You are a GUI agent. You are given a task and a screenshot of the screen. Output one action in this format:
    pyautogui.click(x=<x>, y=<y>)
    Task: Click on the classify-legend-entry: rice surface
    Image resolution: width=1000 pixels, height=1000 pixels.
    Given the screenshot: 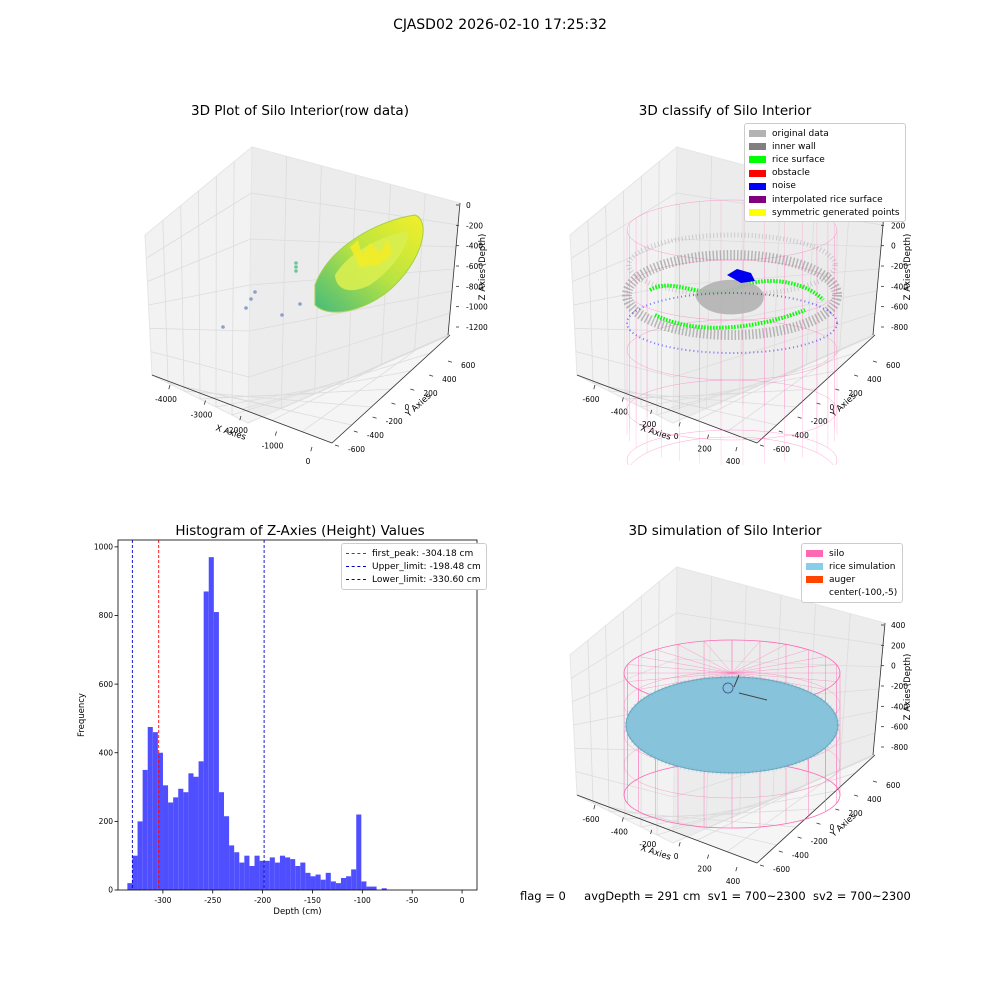 What is the action you would take?
    pyautogui.click(x=824, y=159)
    